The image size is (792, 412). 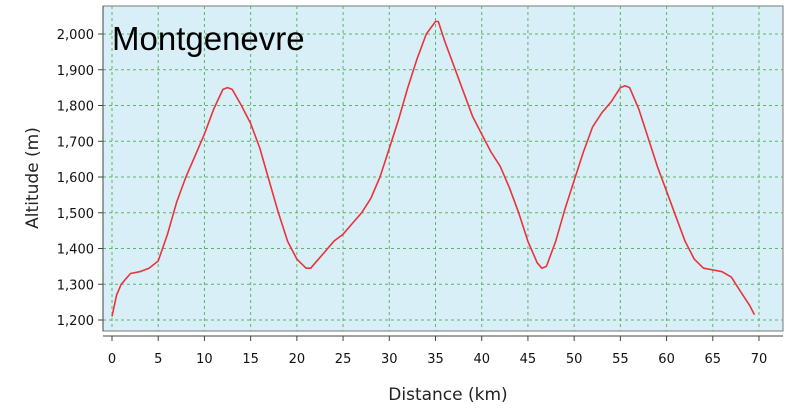 I want to click on x-tick-label: 30, so click(x=389, y=359).